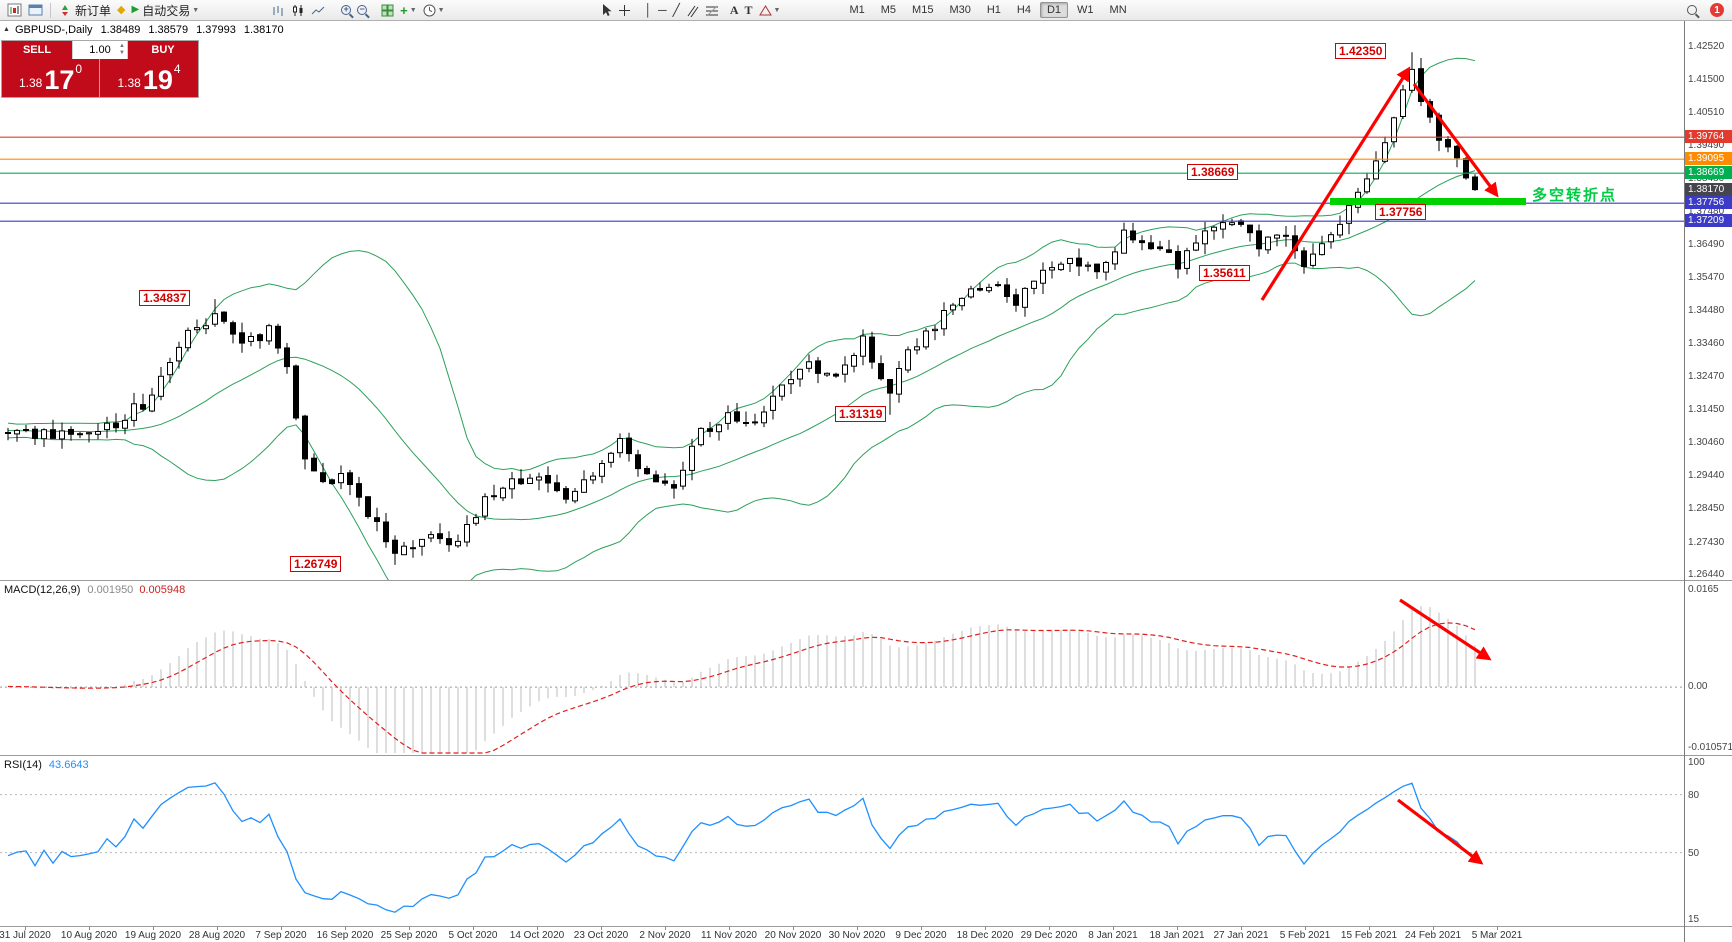  What do you see at coordinates (163, 50) in the screenshot?
I see `buy-button: BUY` at bounding box center [163, 50].